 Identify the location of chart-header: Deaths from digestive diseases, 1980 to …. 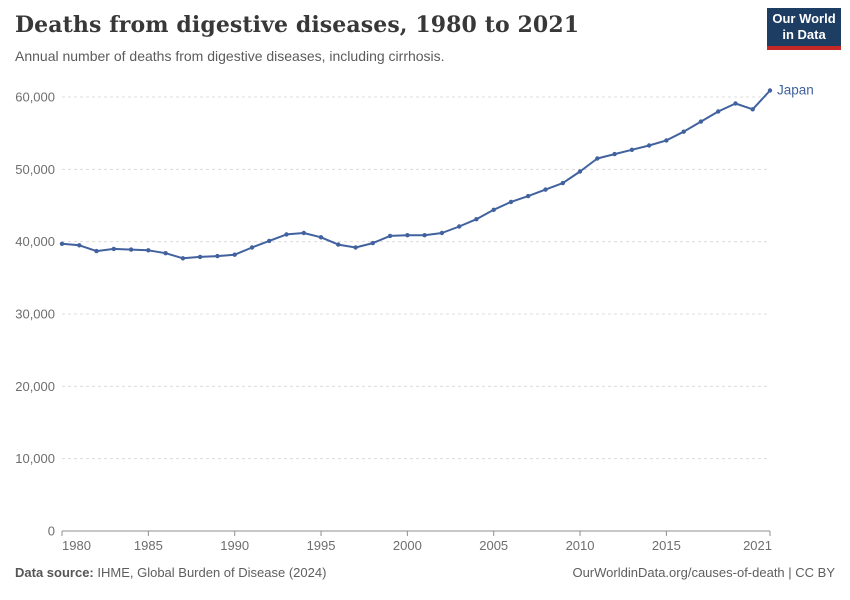
(425, 40).